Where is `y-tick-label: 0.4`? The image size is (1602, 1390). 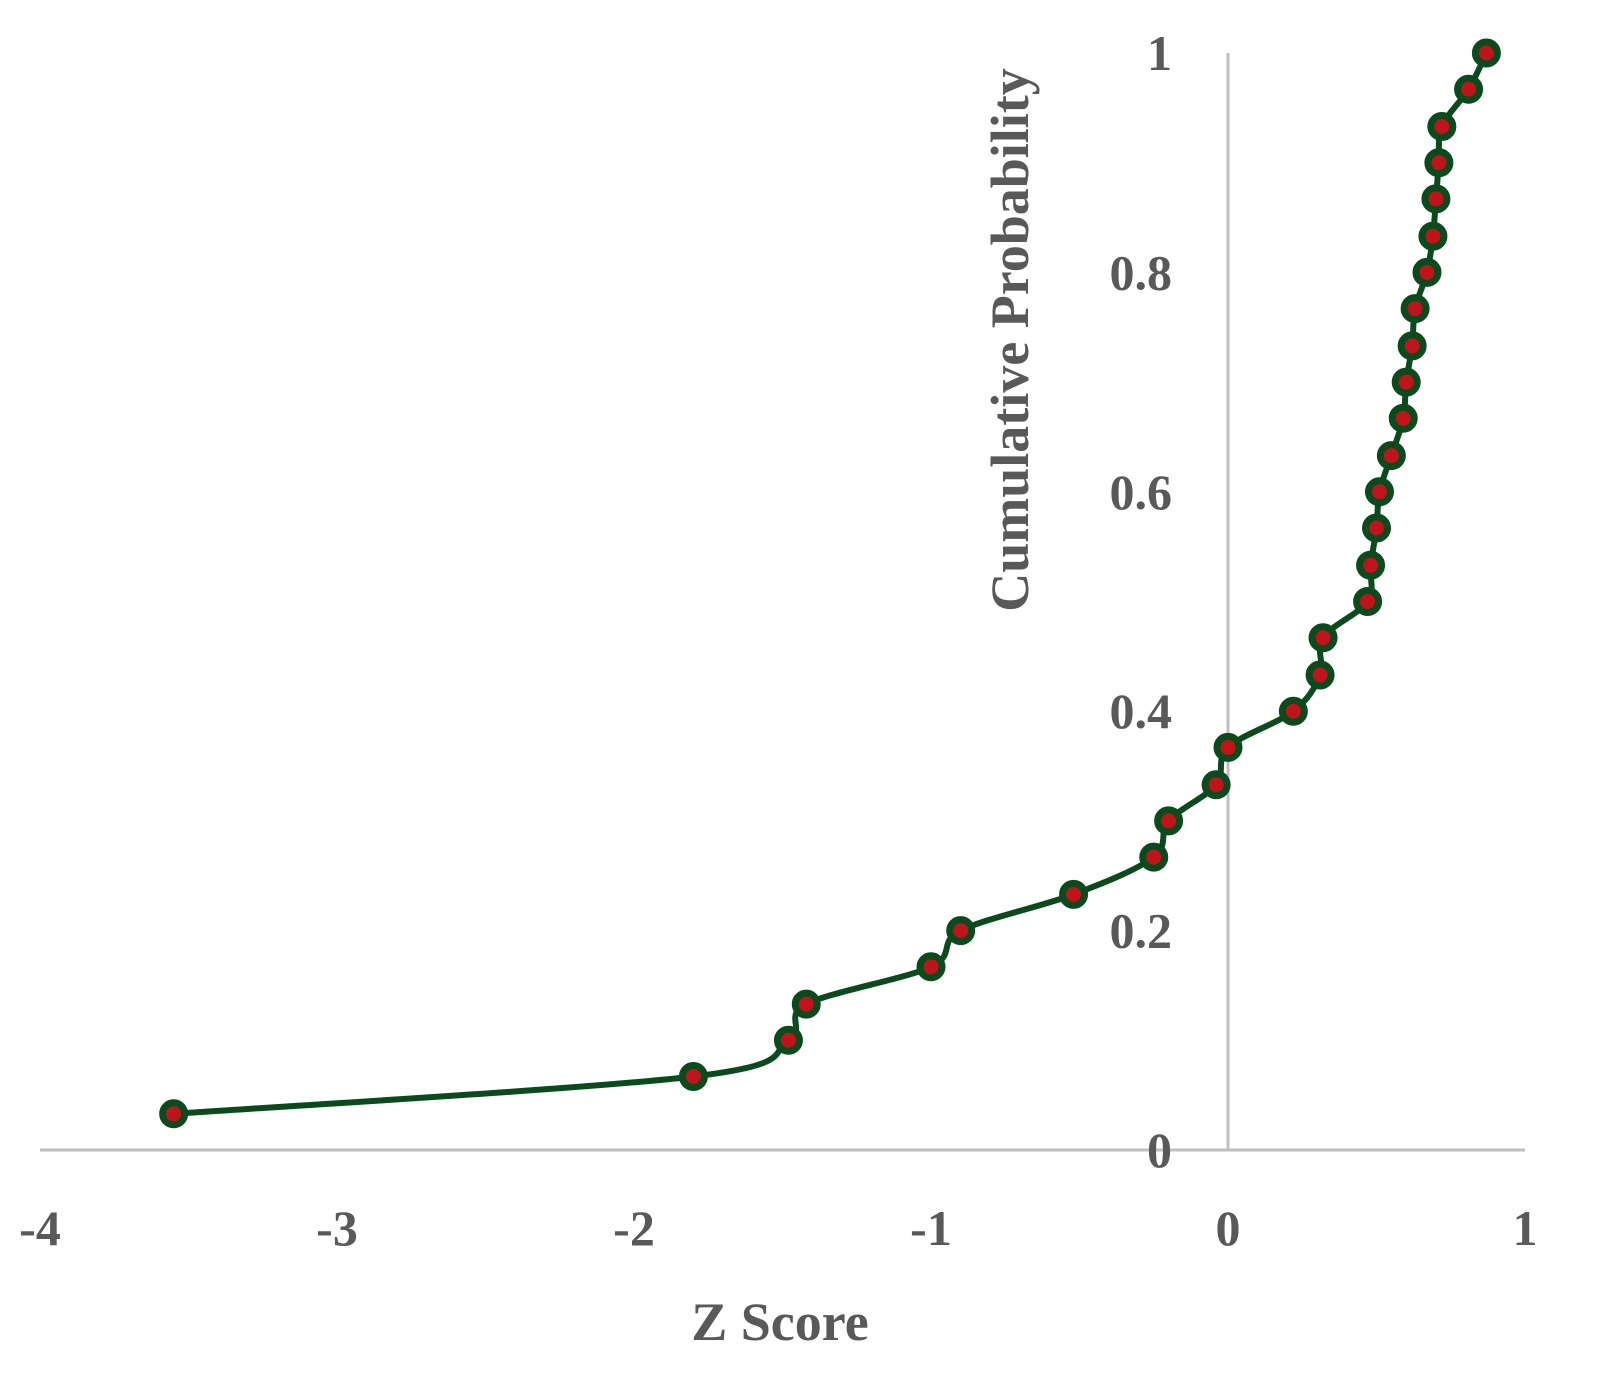
y-tick-label: 0.4 is located at coordinates (1141, 711).